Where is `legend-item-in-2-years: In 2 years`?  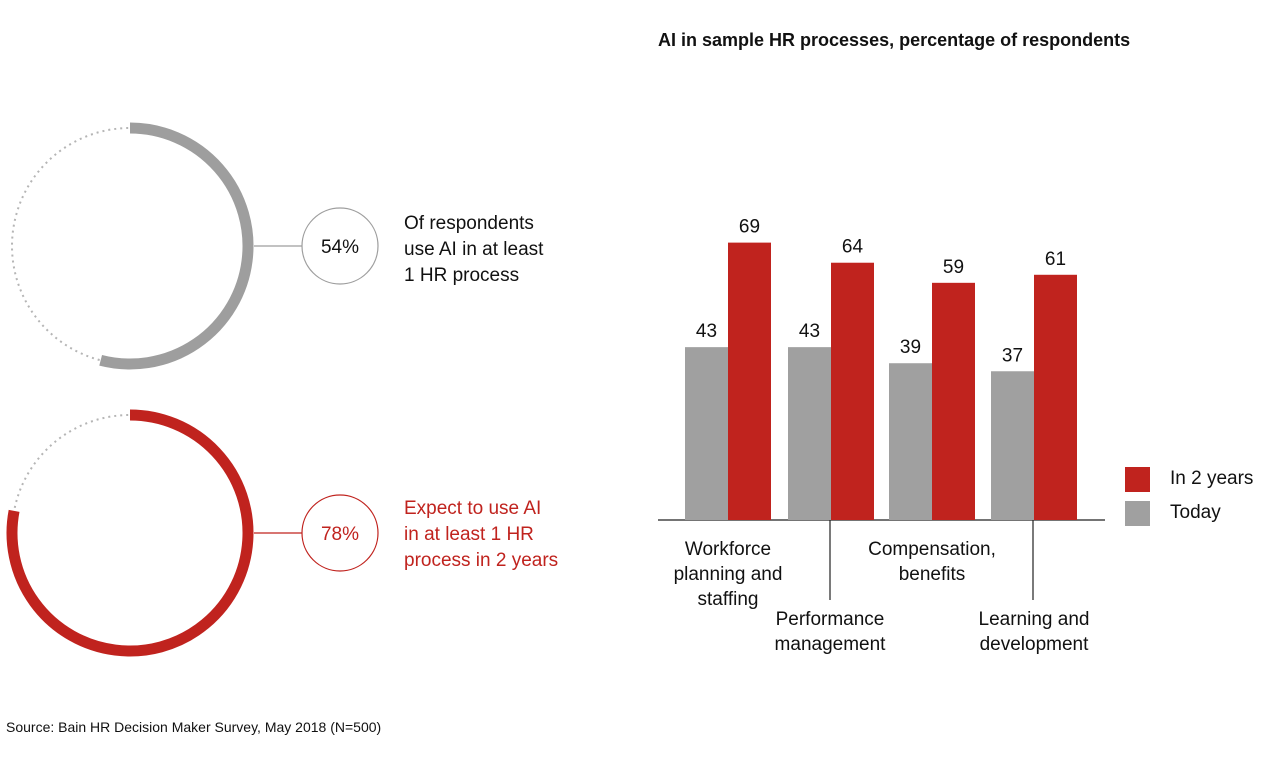
legend-item-in-2-years: In 2 years is located at coordinates (1189, 479).